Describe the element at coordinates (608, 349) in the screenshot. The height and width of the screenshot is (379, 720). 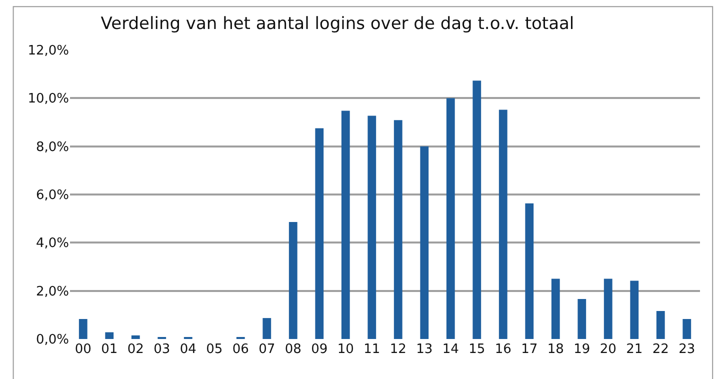
I see `x-tick-label: 20` at that location.